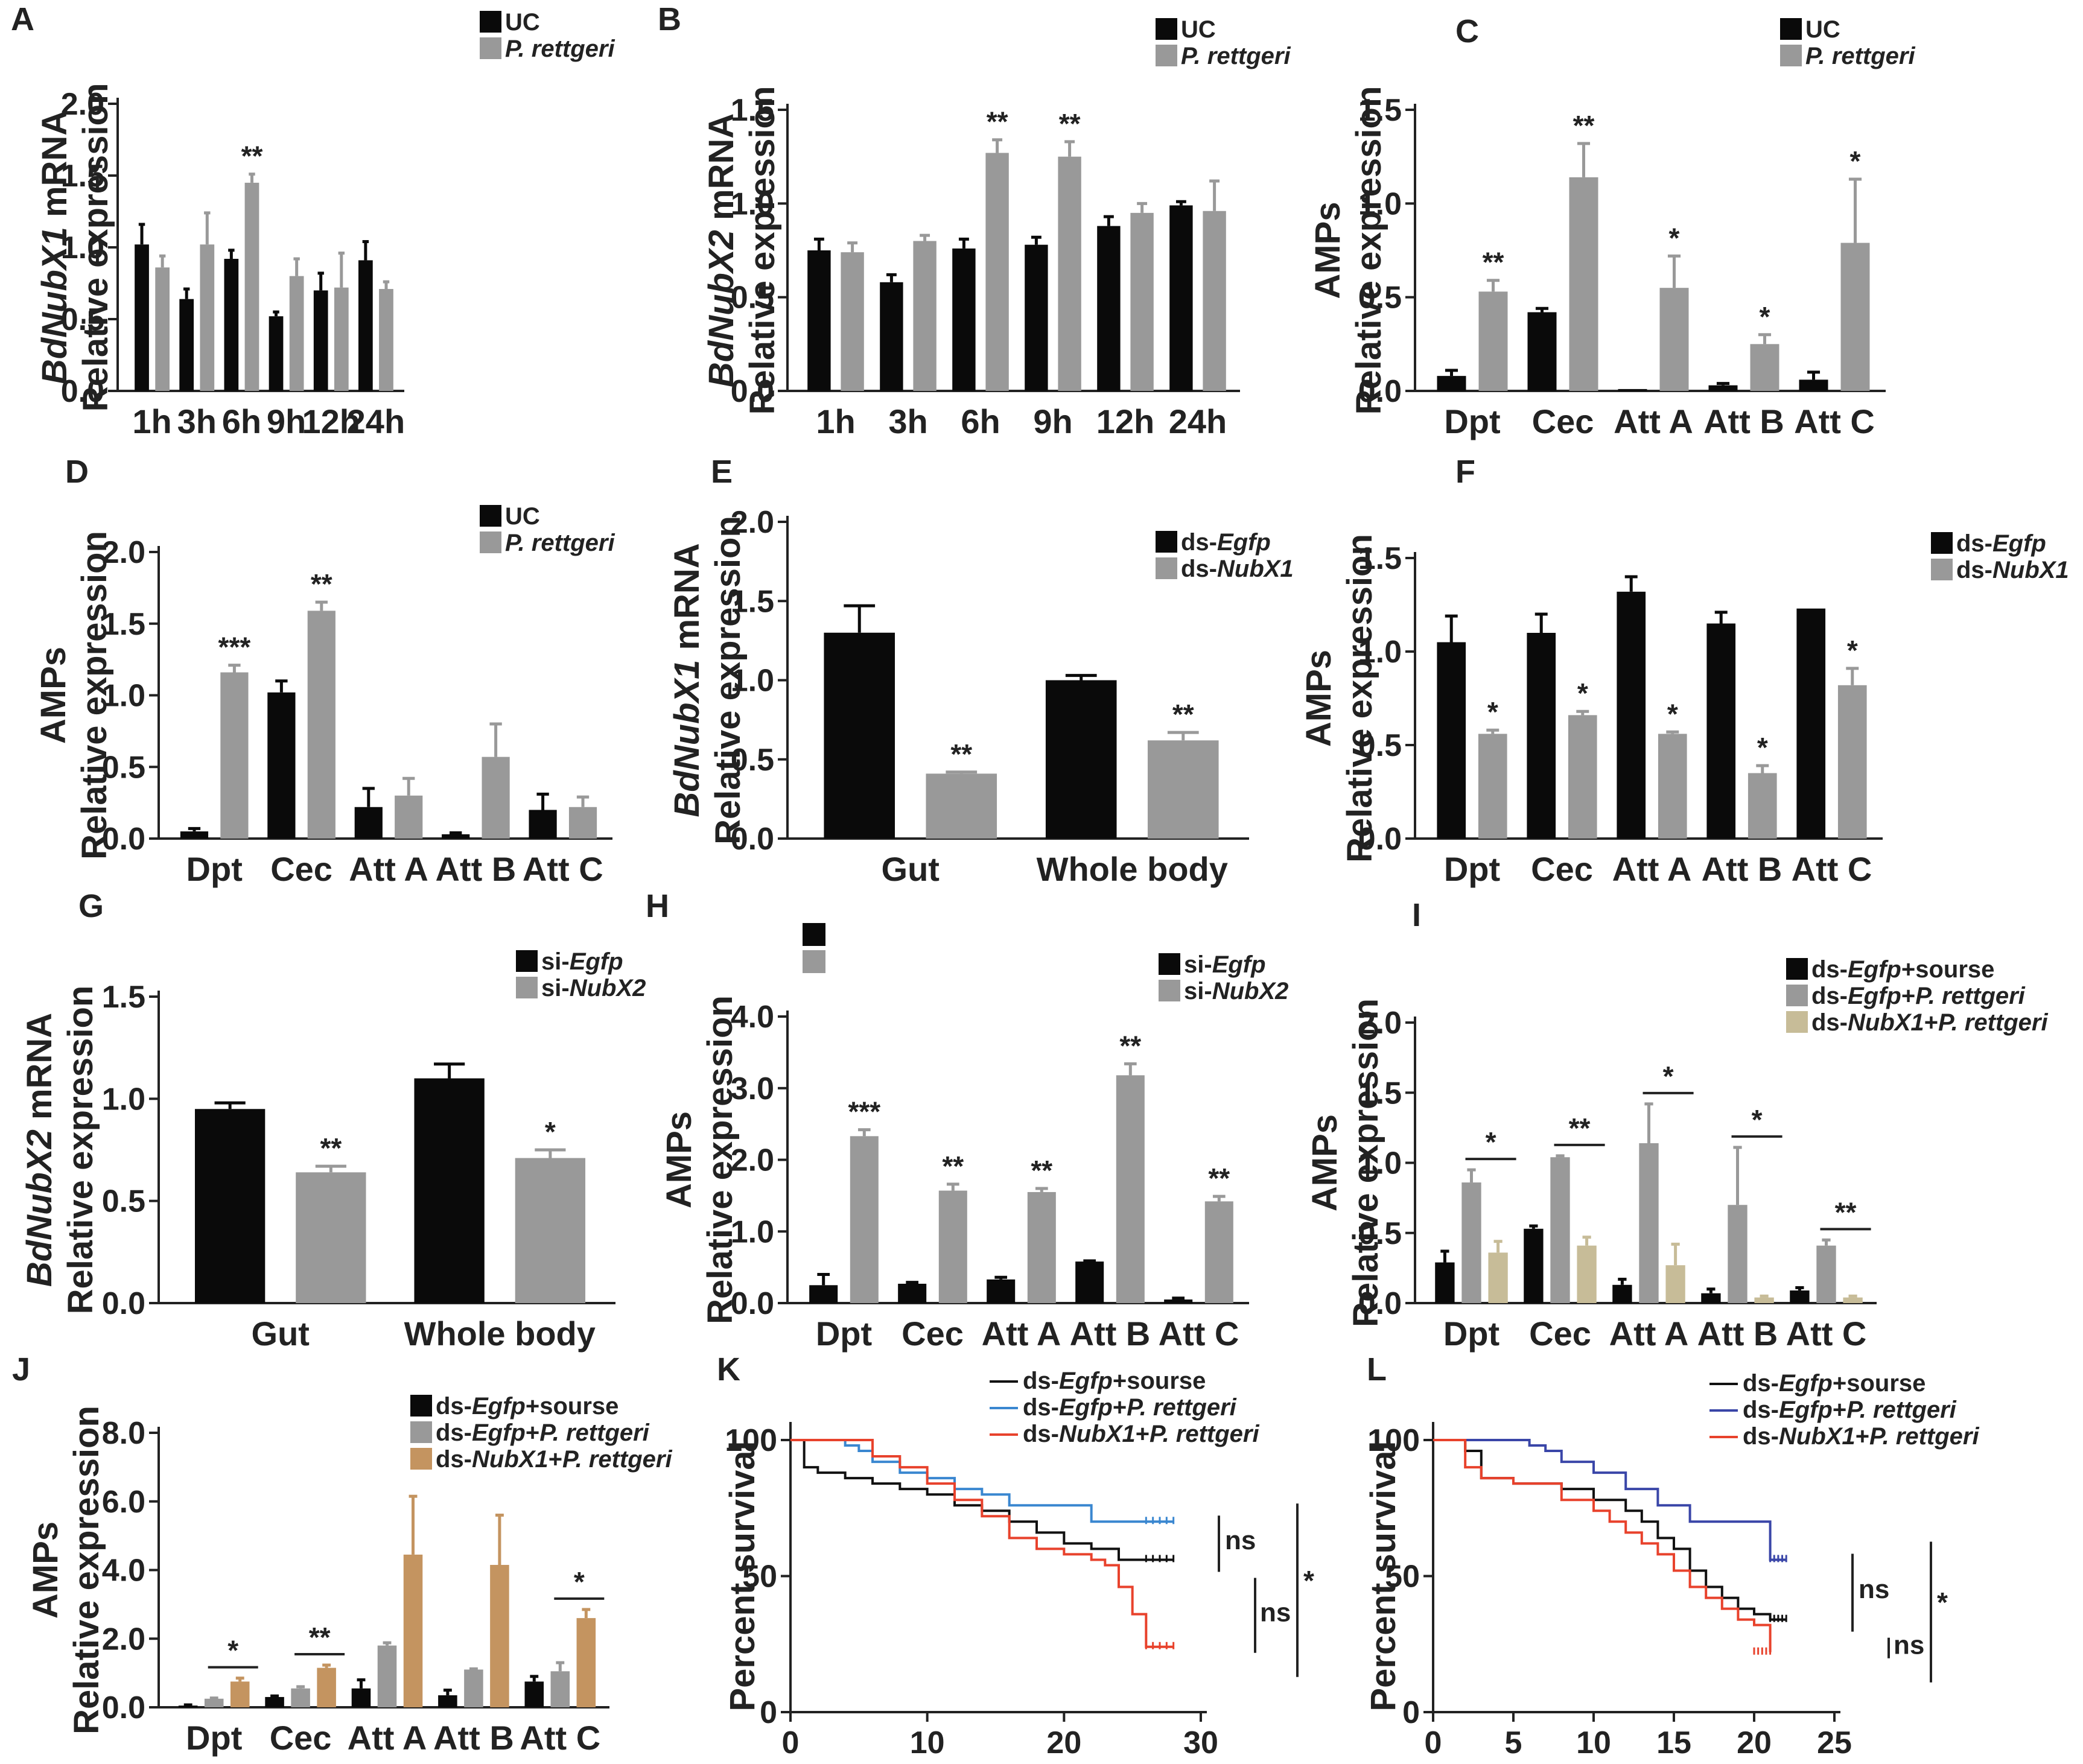  What do you see at coordinates (241, 421) in the screenshot?
I see `category-label: 6h` at bounding box center [241, 421].